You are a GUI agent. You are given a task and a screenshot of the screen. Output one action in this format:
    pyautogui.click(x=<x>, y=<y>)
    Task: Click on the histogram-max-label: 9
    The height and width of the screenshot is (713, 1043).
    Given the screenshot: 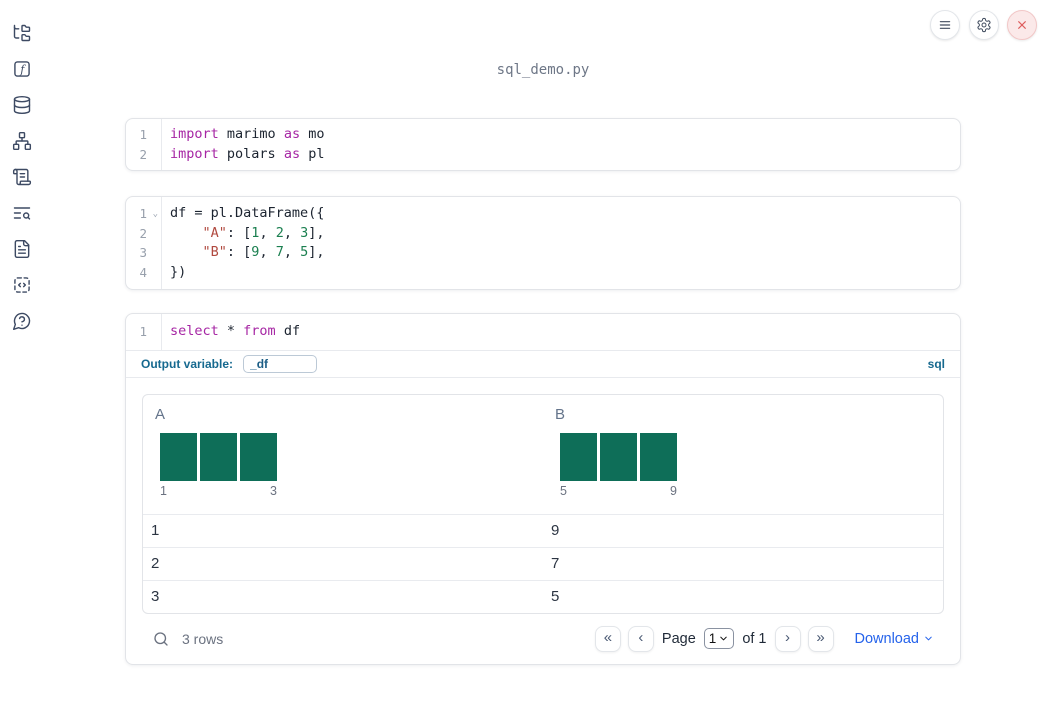 What is the action you would take?
    pyautogui.click(x=673, y=490)
    